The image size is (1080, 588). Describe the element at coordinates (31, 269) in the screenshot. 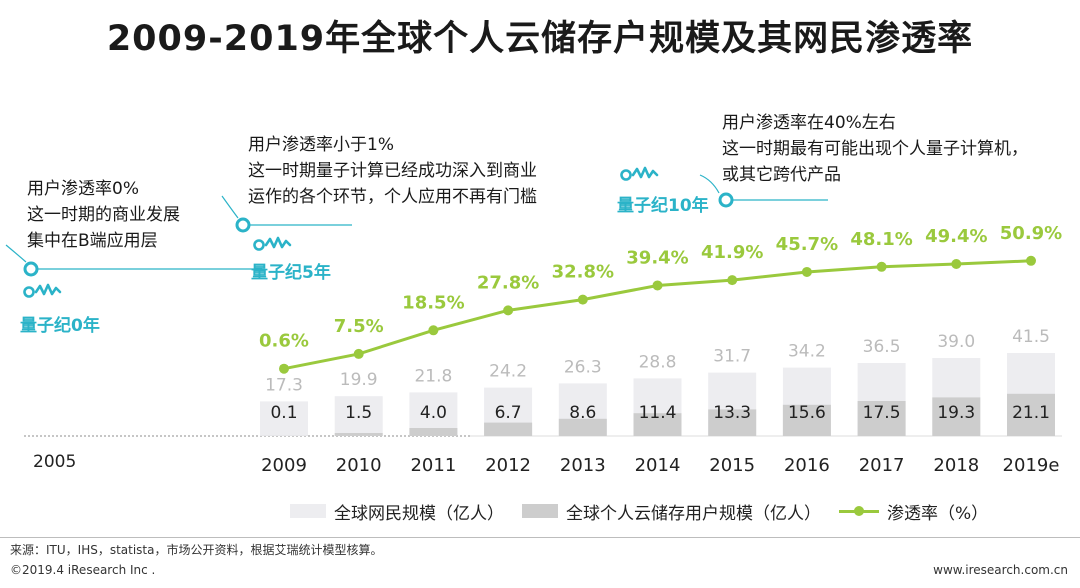

I see `era0-dot` at that location.